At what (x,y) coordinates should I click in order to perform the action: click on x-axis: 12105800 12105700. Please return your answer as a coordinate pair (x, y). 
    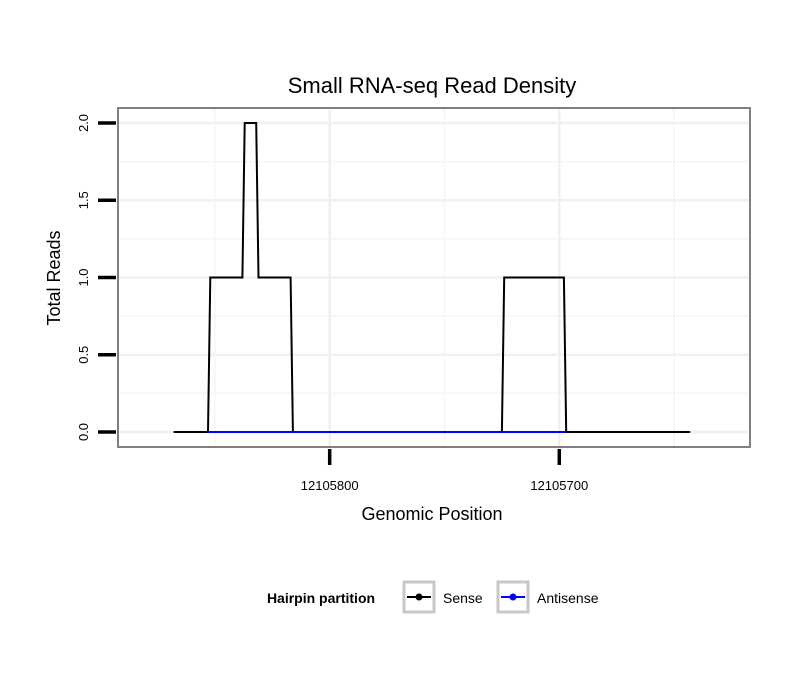
    Looking at the image, I should click on (444, 471).